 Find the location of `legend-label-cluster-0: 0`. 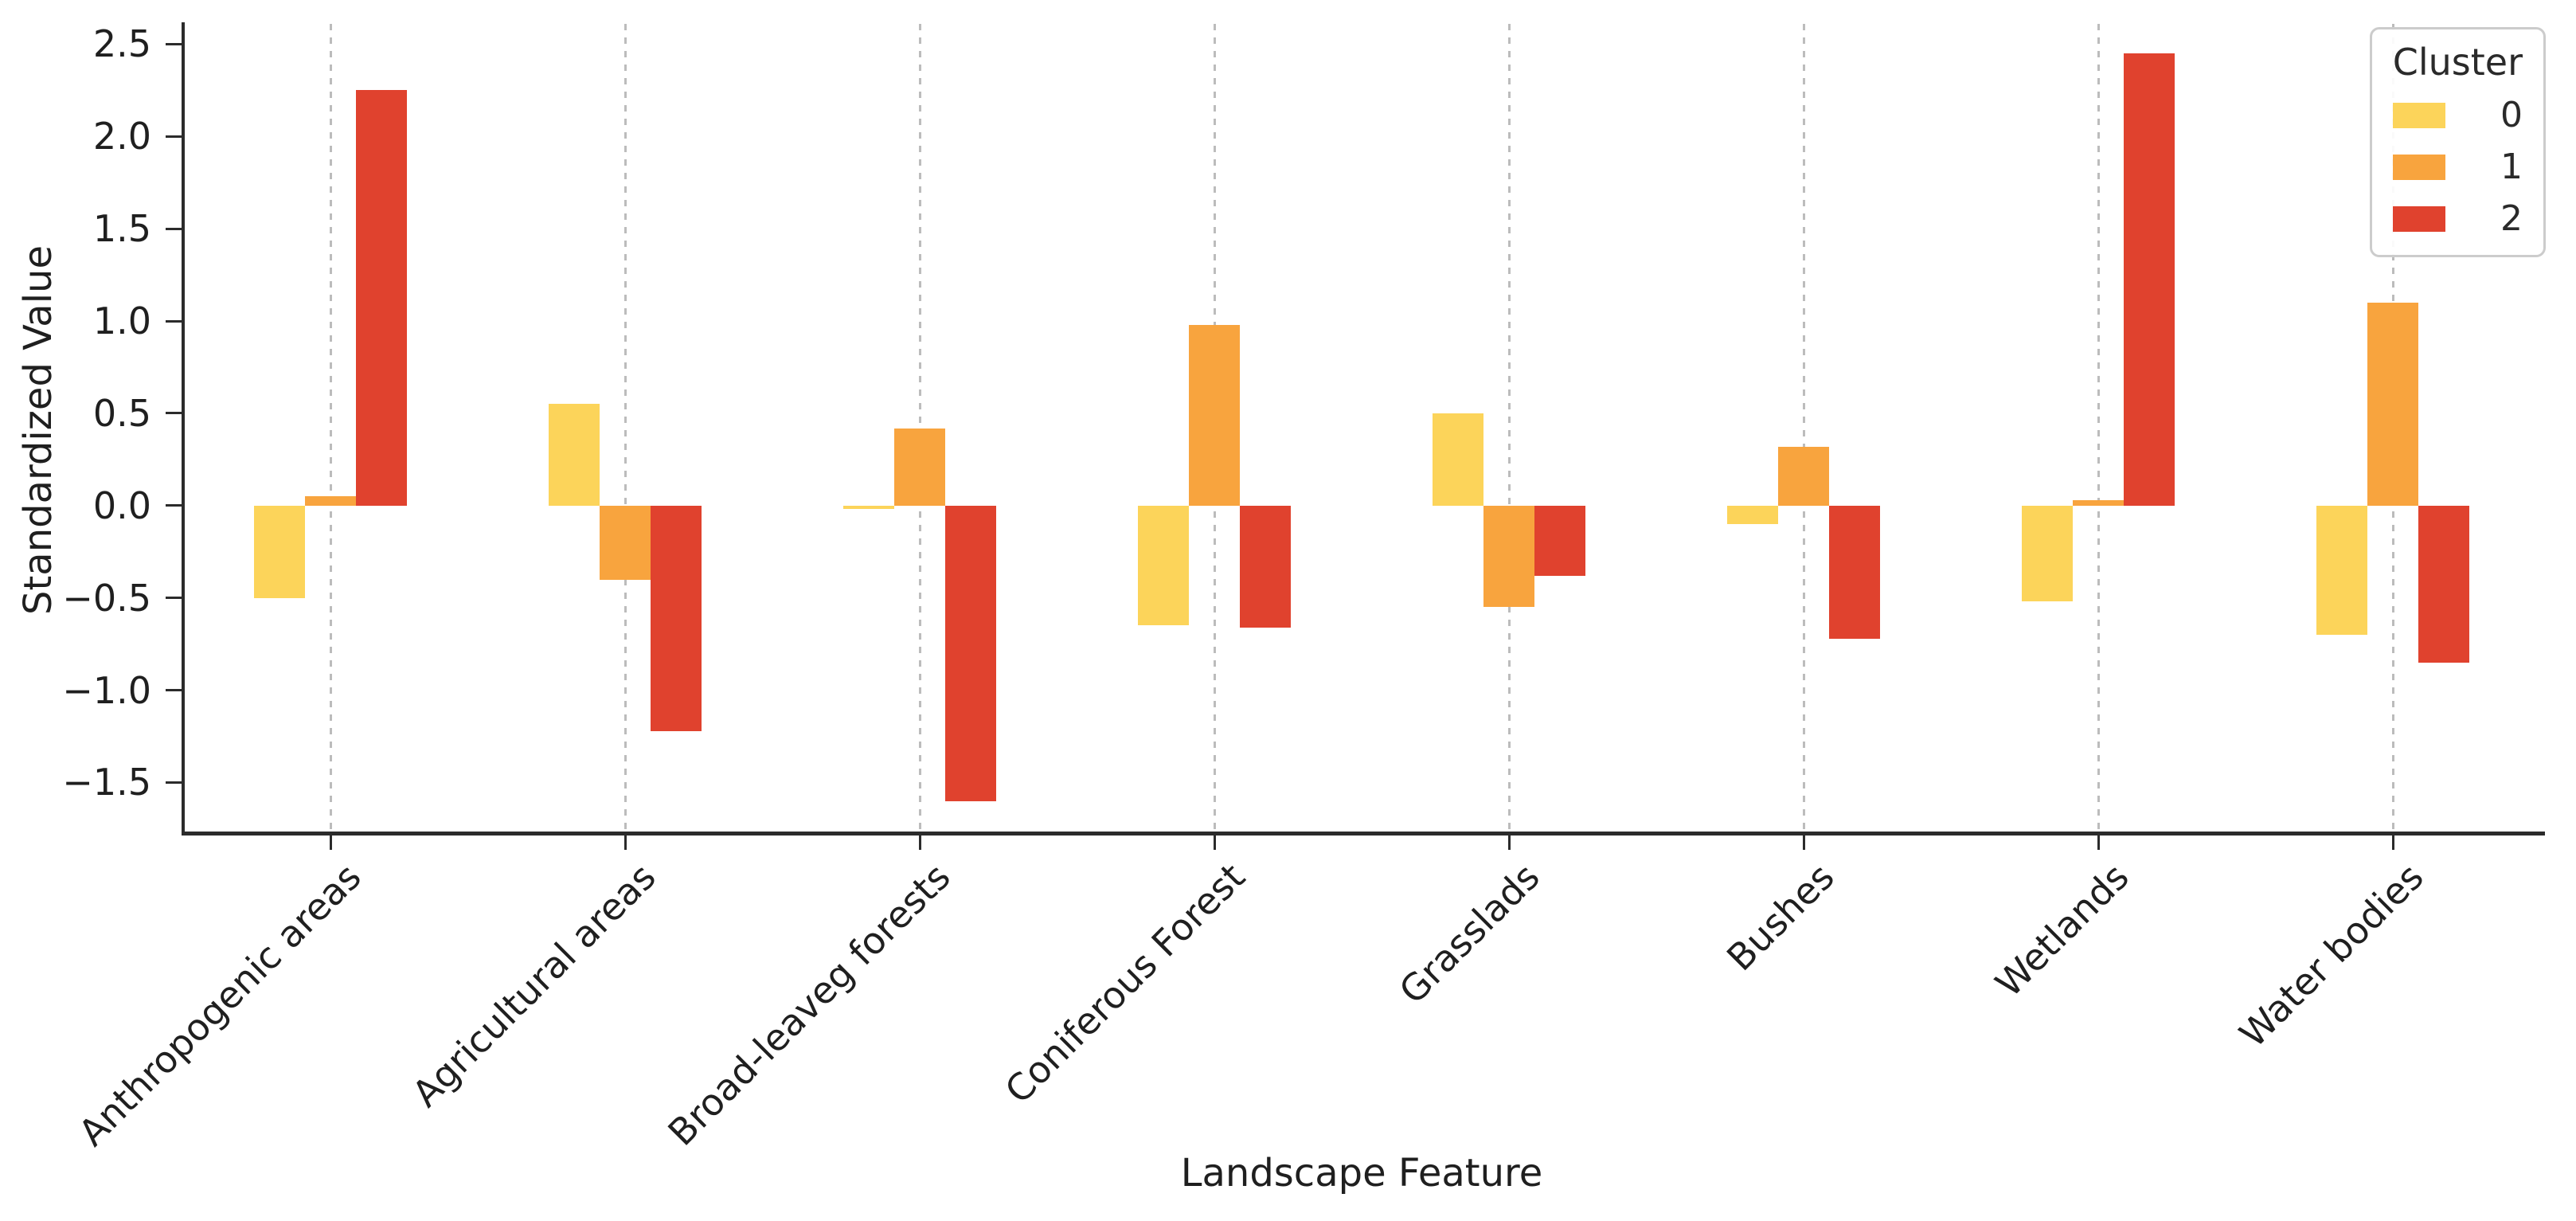

legend-label-cluster-0: 0 is located at coordinates (2511, 115).